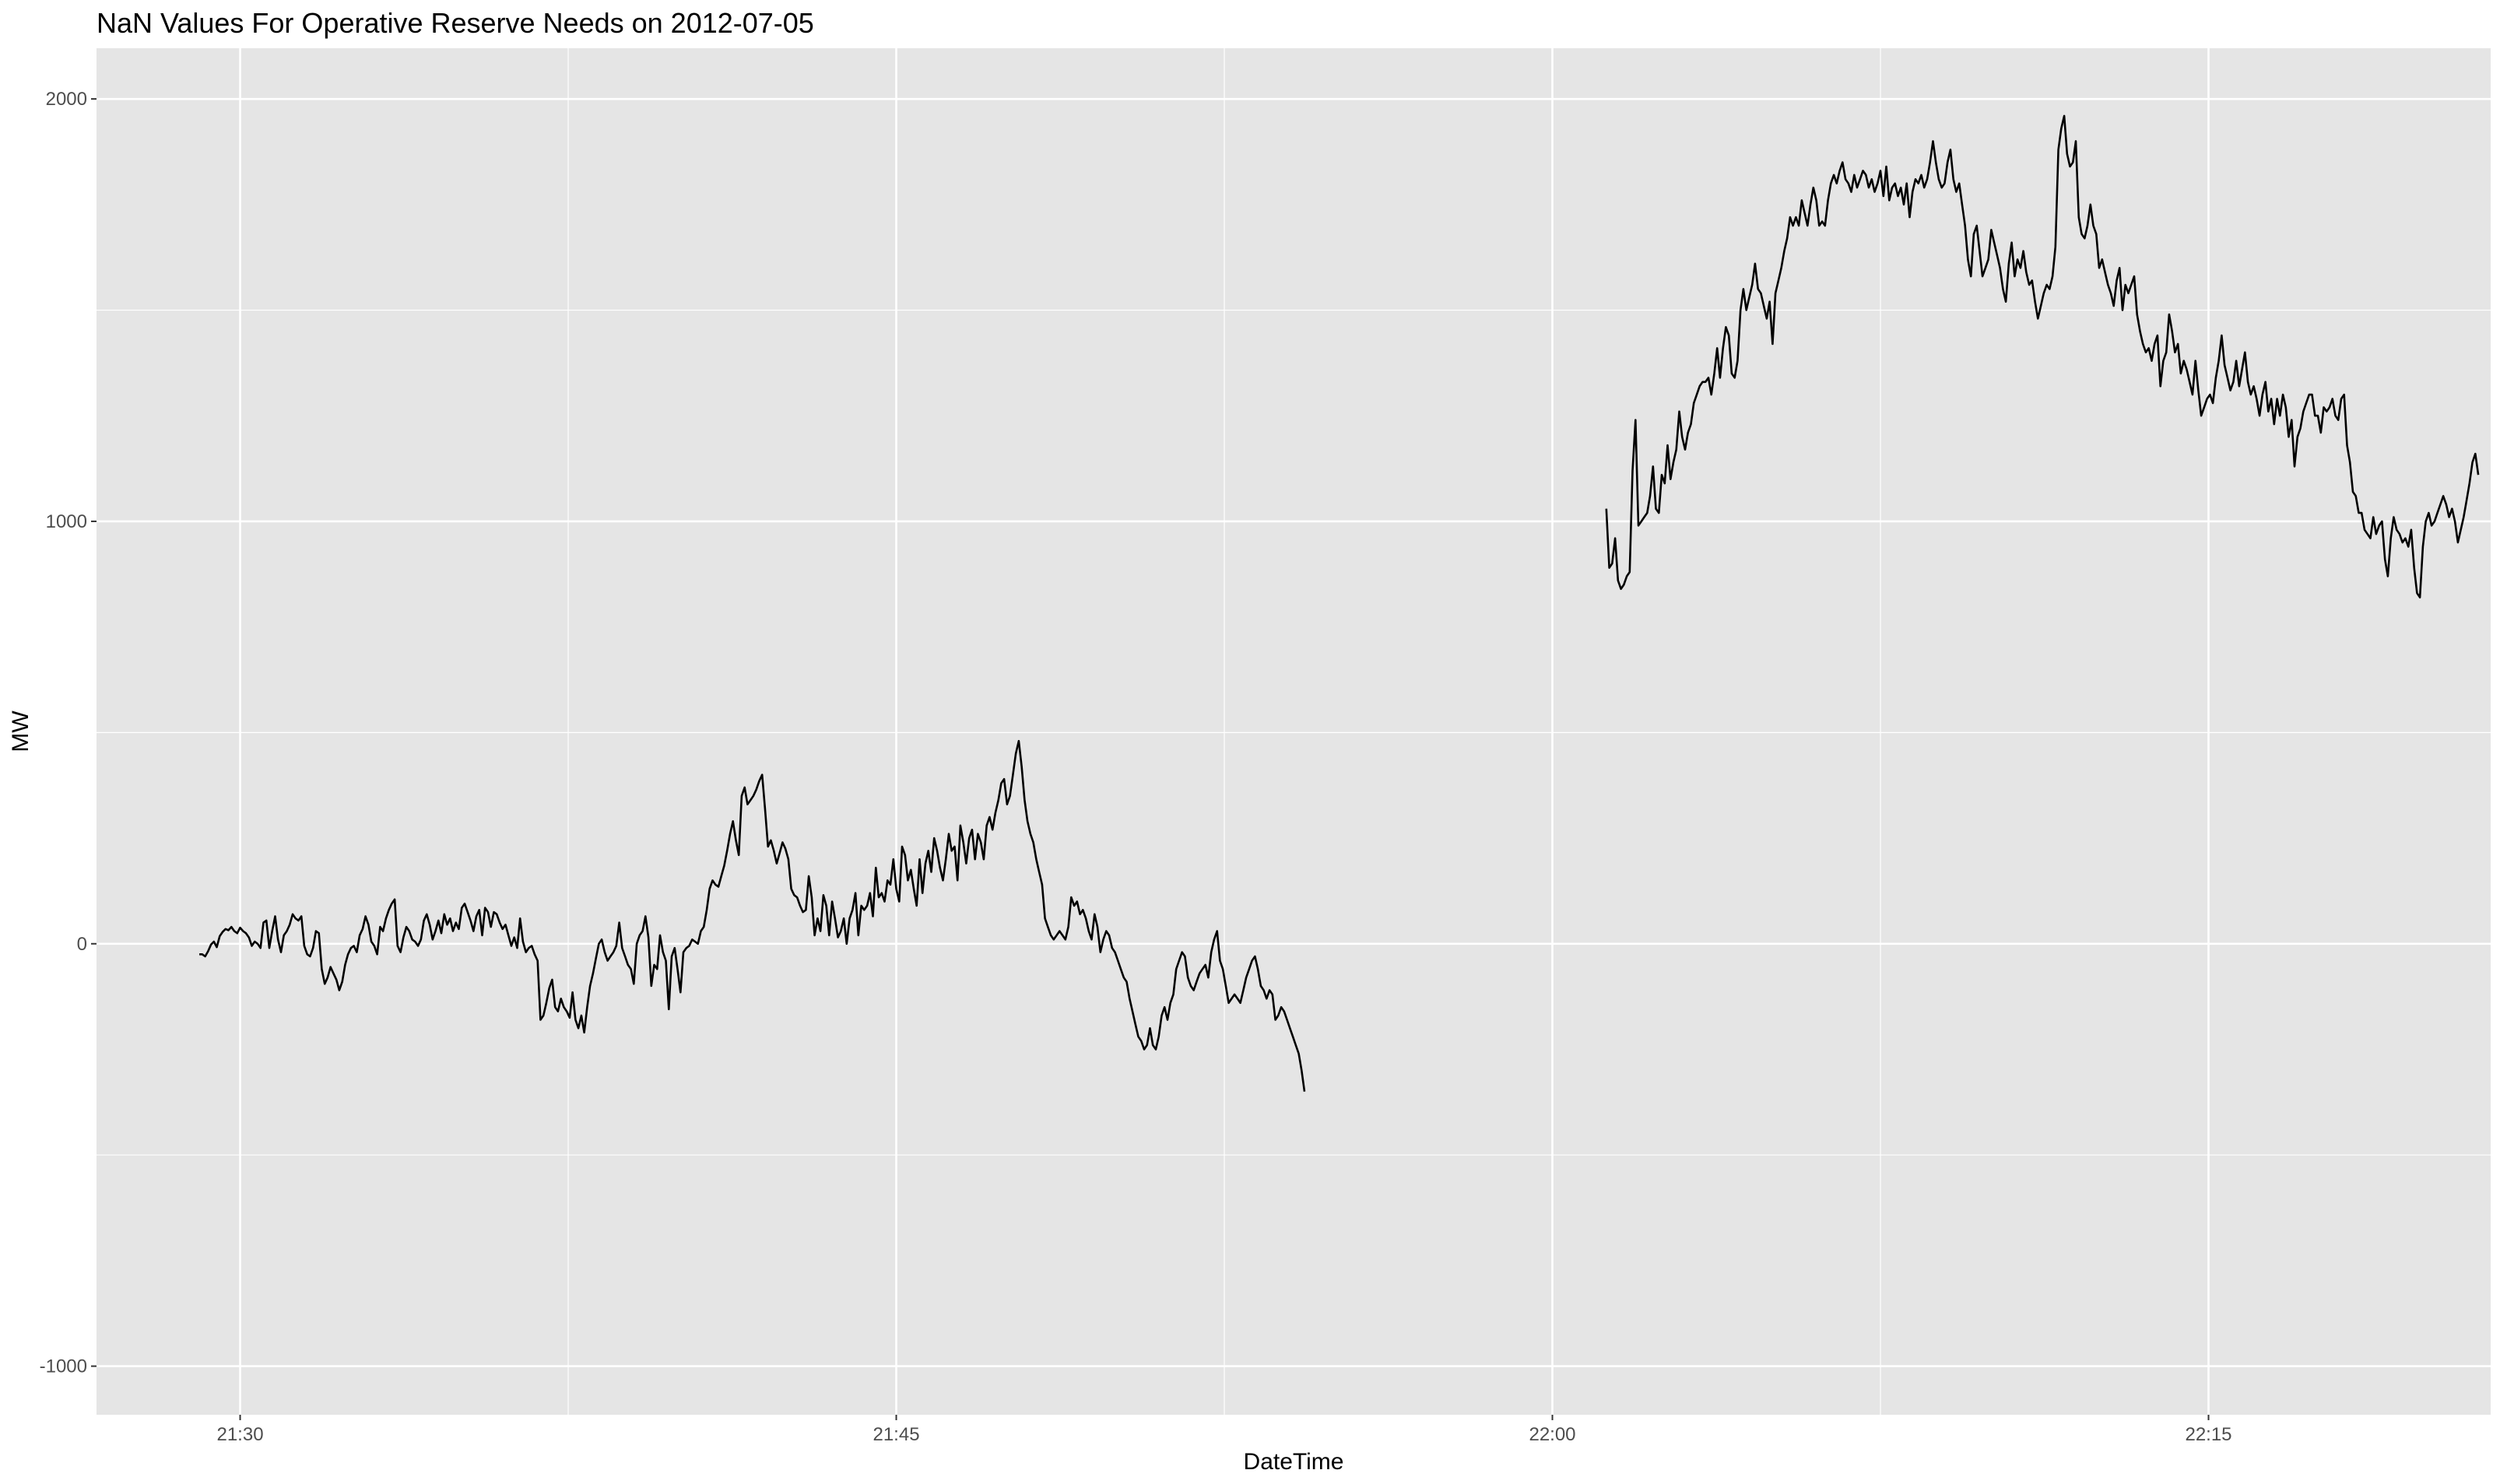 Image resolution: width=2500 pixels, height=1484 pixels. What do you see at coordinates (63, 1366) in the screenshot?
I see `y-tick-label: -1000` at bounding box center [63, 1366].